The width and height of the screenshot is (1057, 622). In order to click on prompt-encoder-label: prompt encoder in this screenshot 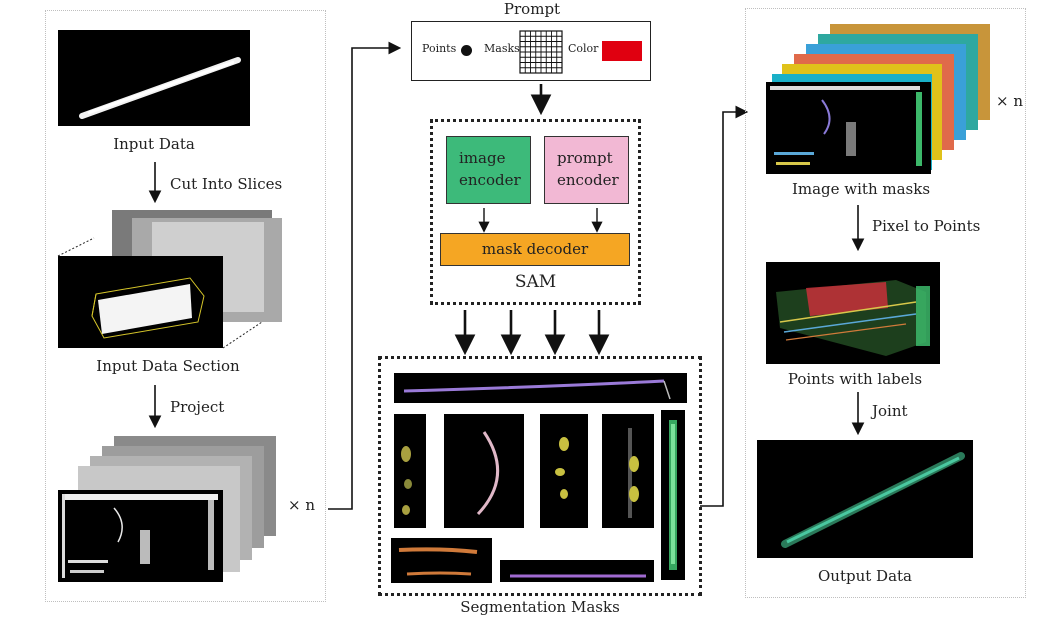, I will do `click(588, 169)`.